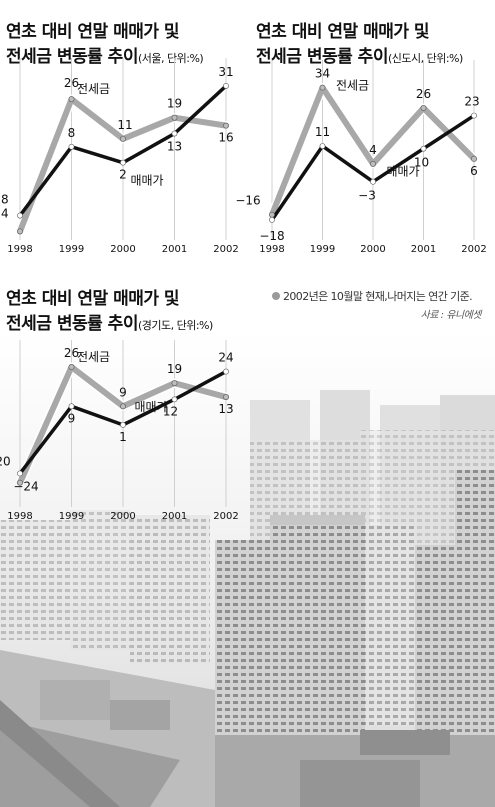  What do you see at coordinates (471, 102) in the screenshot?
I see `data-label: 23` at bounding box center [471, 102].